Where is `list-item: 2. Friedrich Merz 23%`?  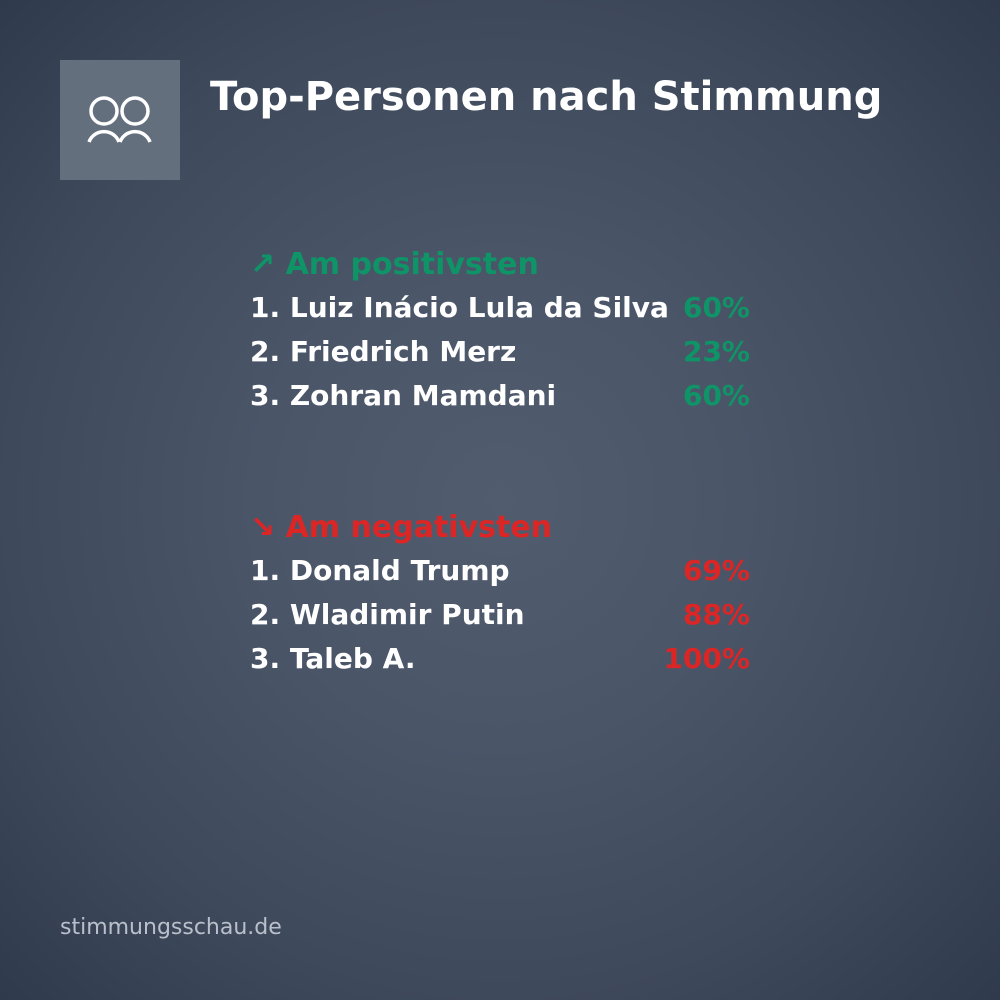 list-item: 2. Friedrich Merz 23% is located at coordinates (500, 352).